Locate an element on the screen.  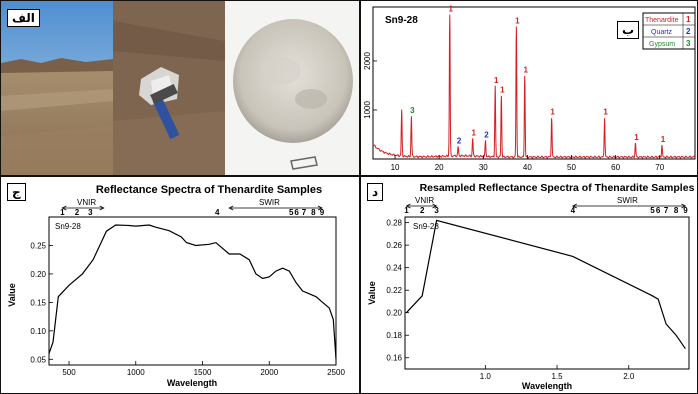
vnir-label: VNIR is located at coordinates (86, 202).